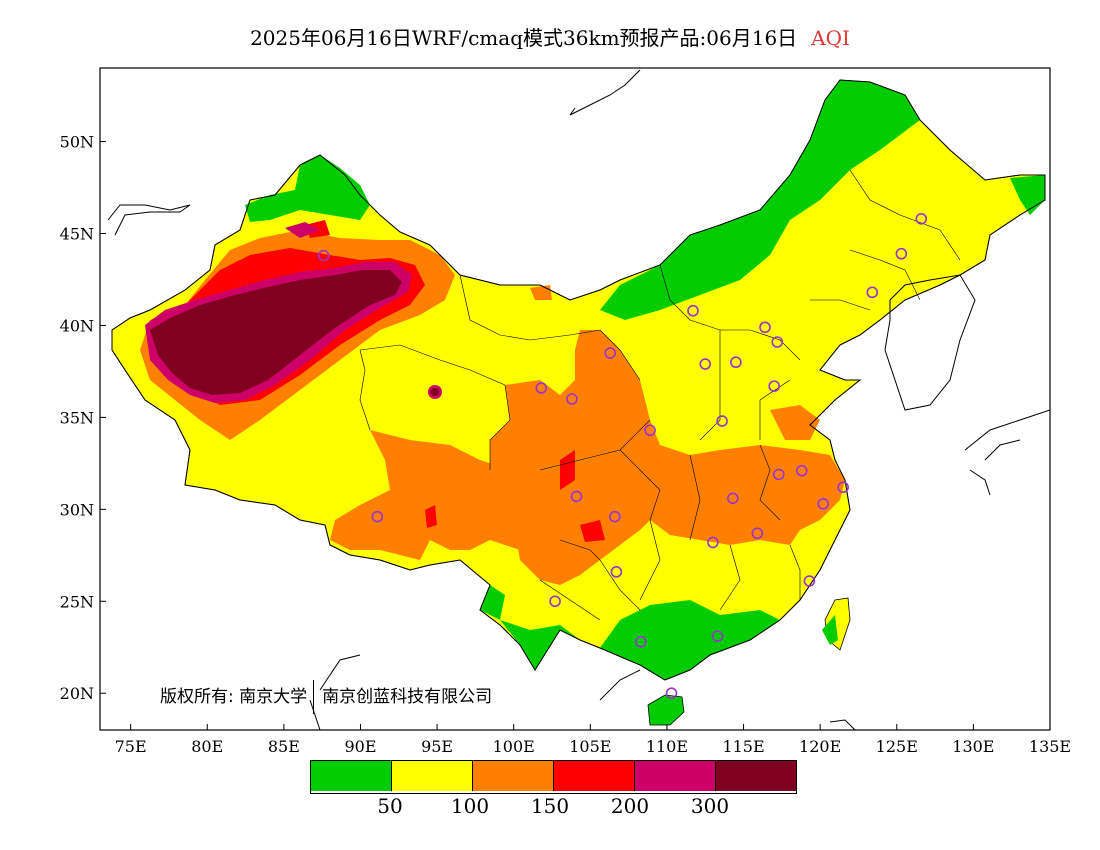  What do you see at coordinates (760, 200) in the screenshot?
I see `region-good-ne` at bounding box center [760, 200].